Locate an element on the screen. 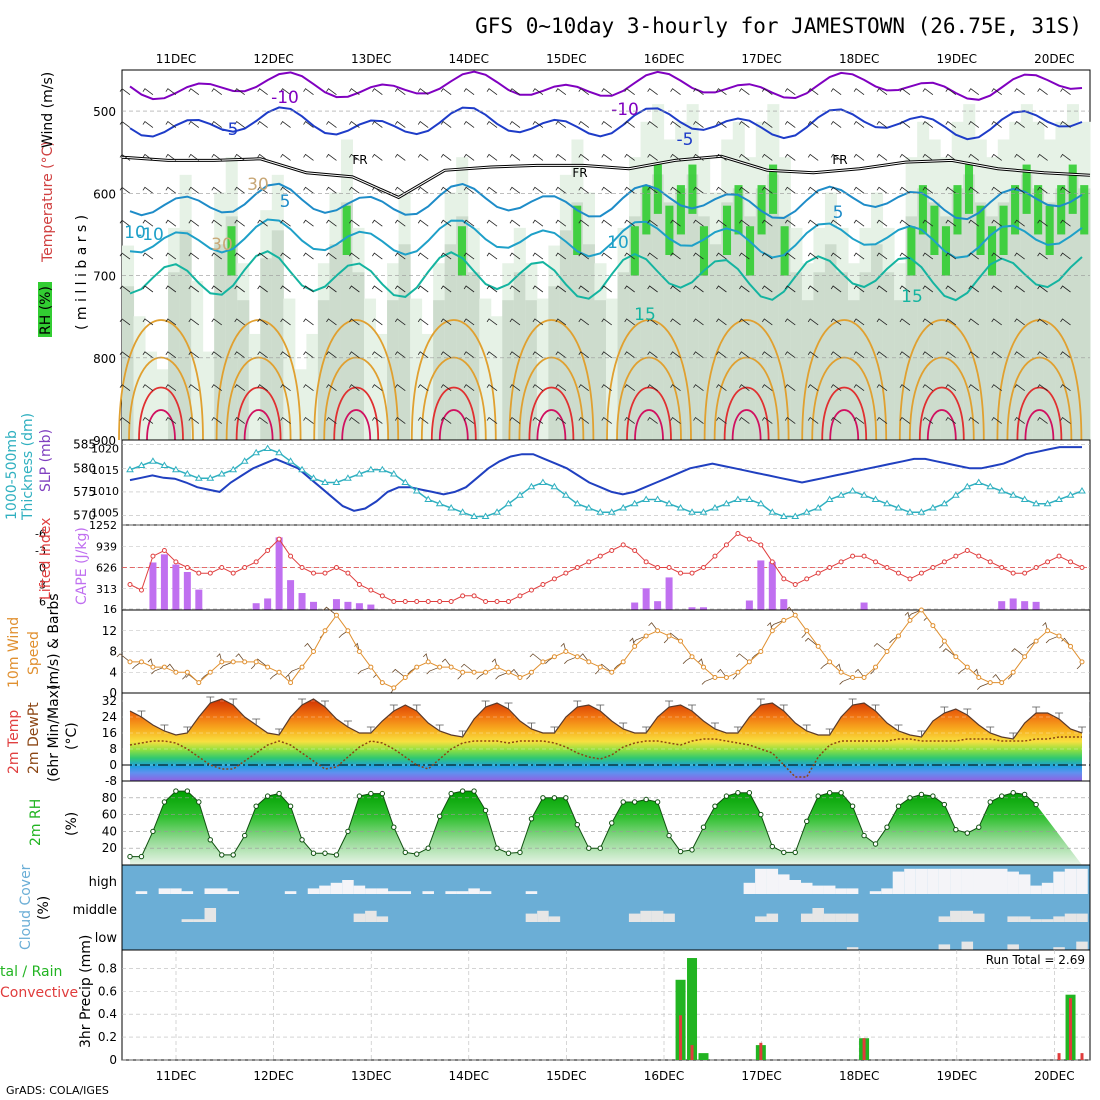 The height and width of the screenshot is (1100, 1100). panel-2m-rh: 80 60 40 20 2m RH (%) is located at coordinates (559, 823).